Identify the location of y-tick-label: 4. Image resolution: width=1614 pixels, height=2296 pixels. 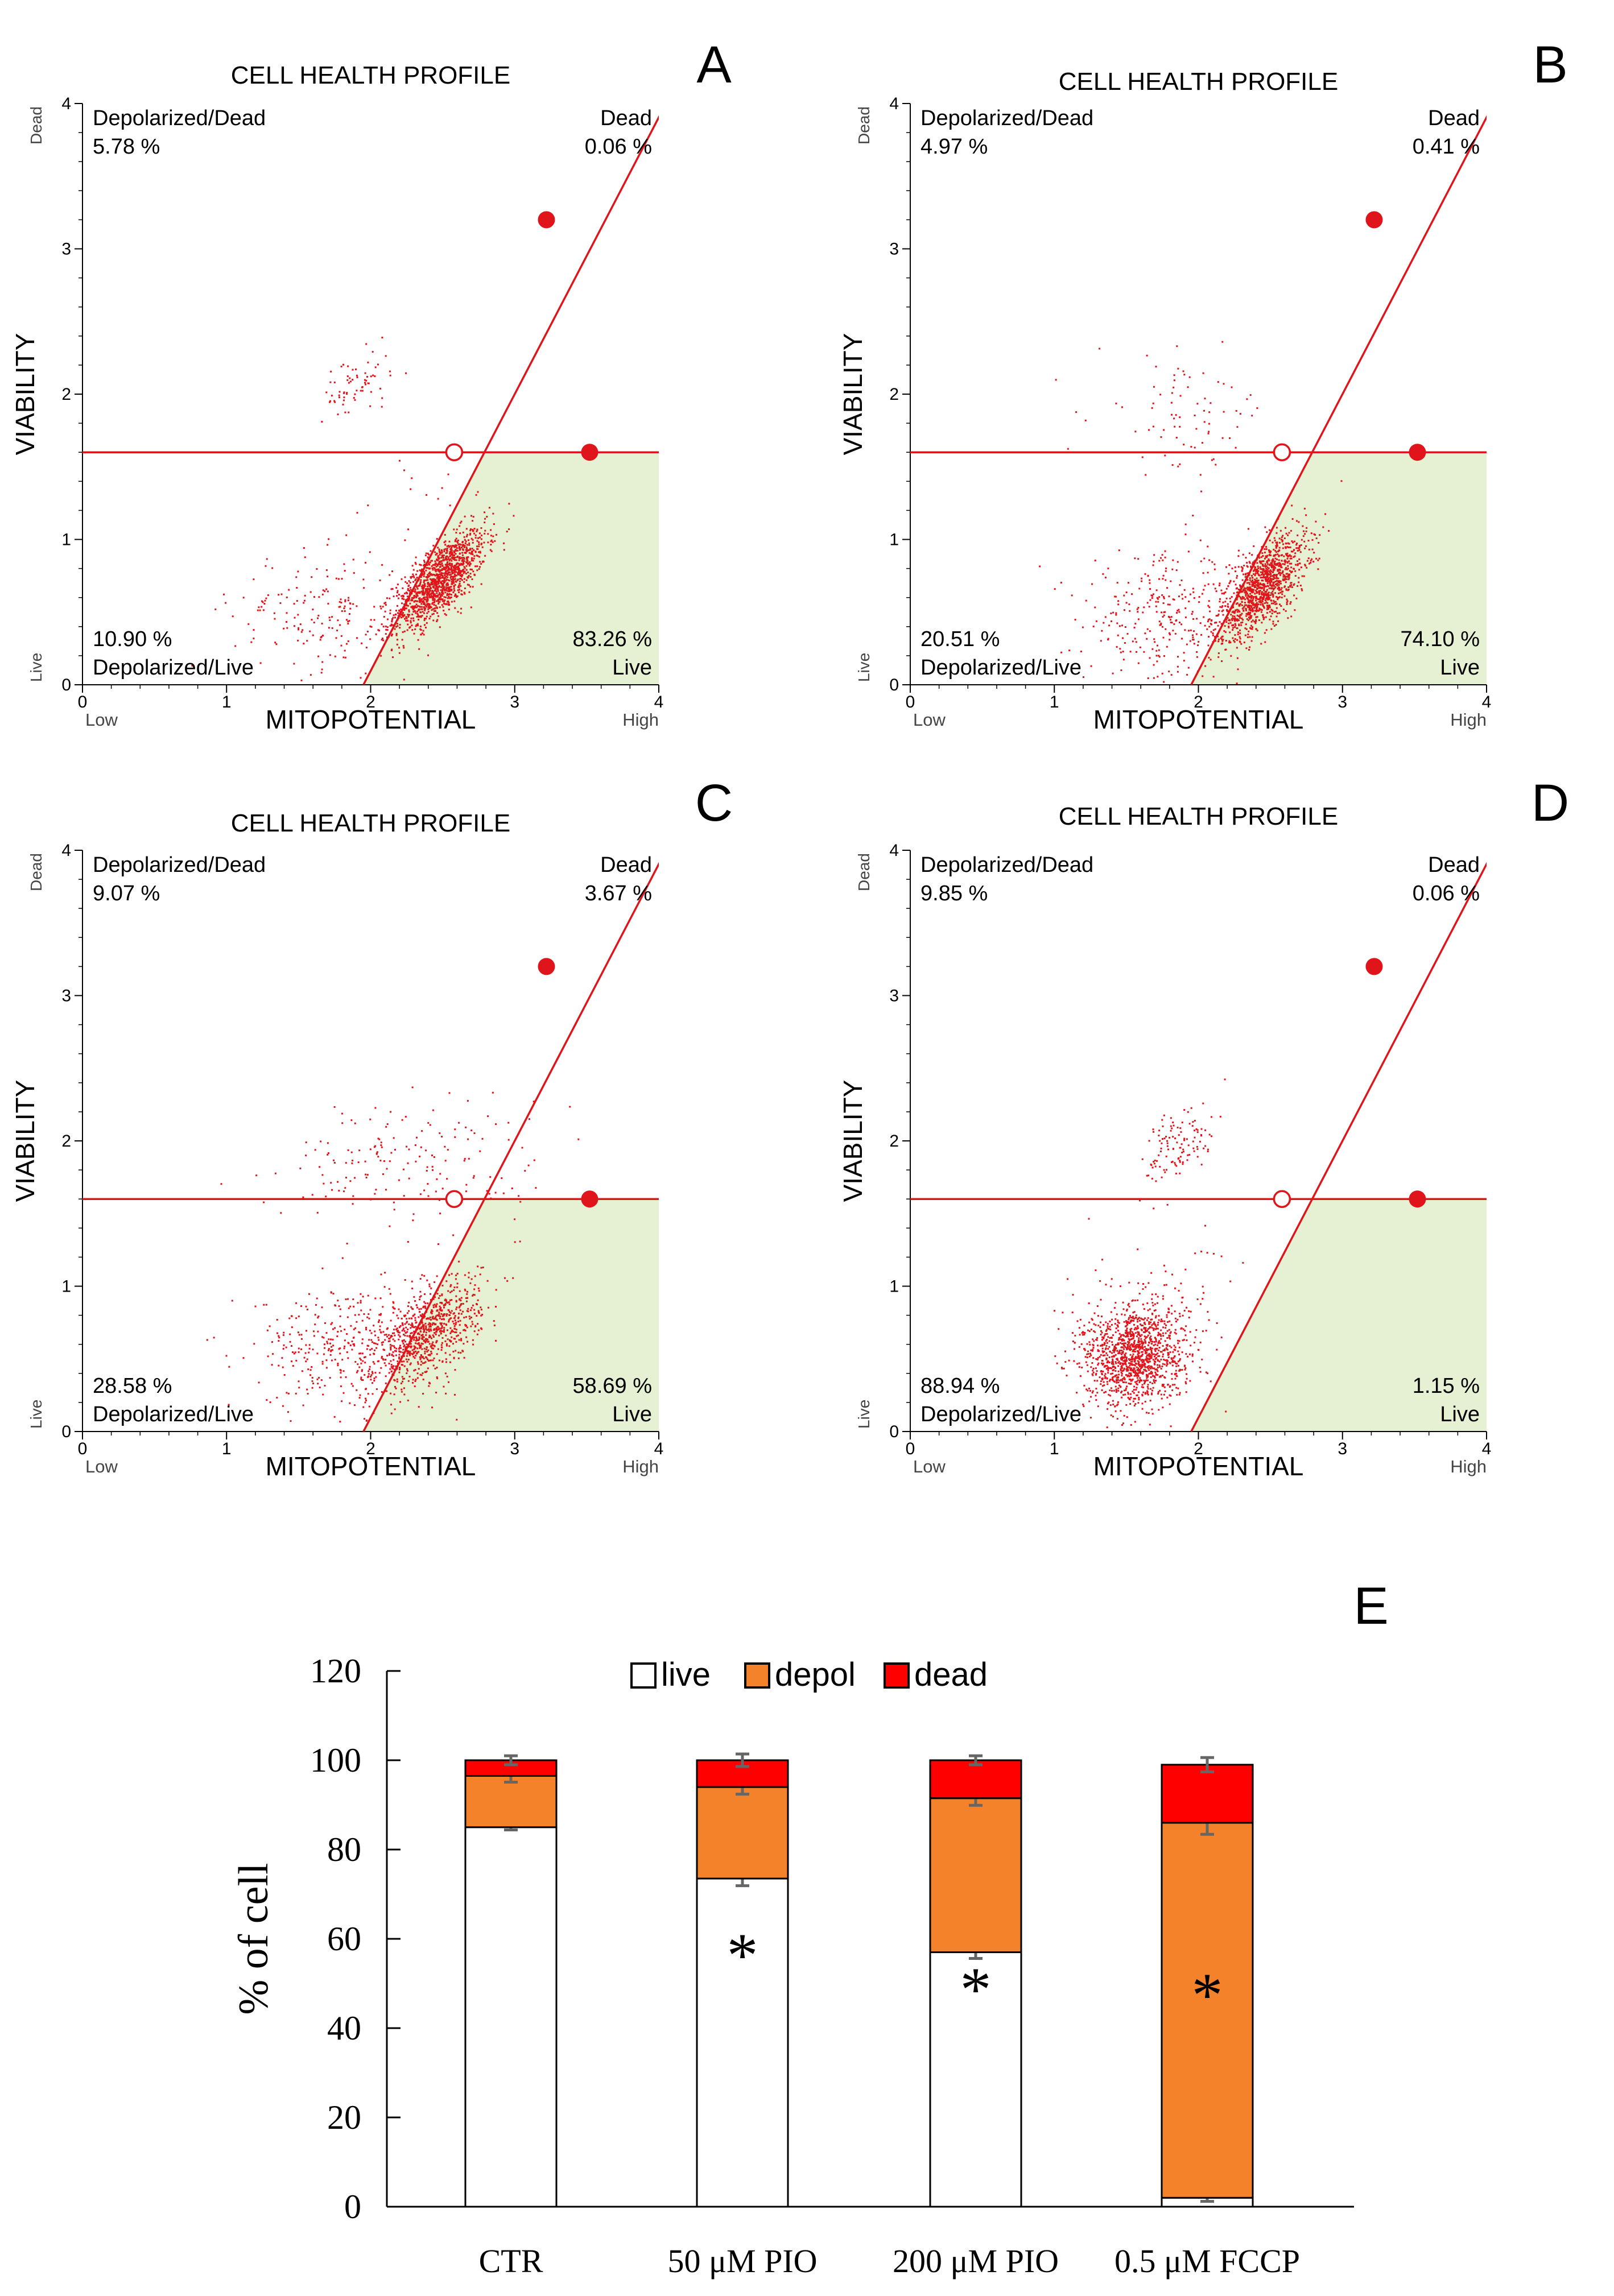
(66, 850).